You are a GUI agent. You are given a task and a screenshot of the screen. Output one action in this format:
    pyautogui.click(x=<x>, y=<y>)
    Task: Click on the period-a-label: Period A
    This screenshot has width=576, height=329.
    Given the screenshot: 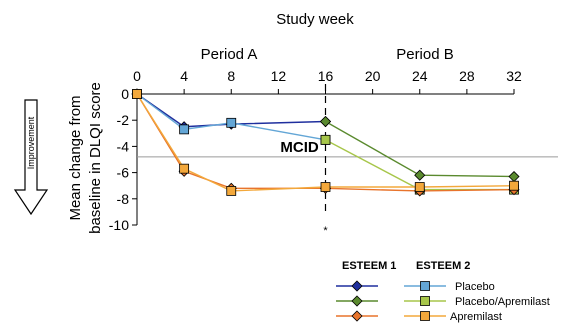 What is the action you would take?
    pyautogui.click(x=229, y=54)
    